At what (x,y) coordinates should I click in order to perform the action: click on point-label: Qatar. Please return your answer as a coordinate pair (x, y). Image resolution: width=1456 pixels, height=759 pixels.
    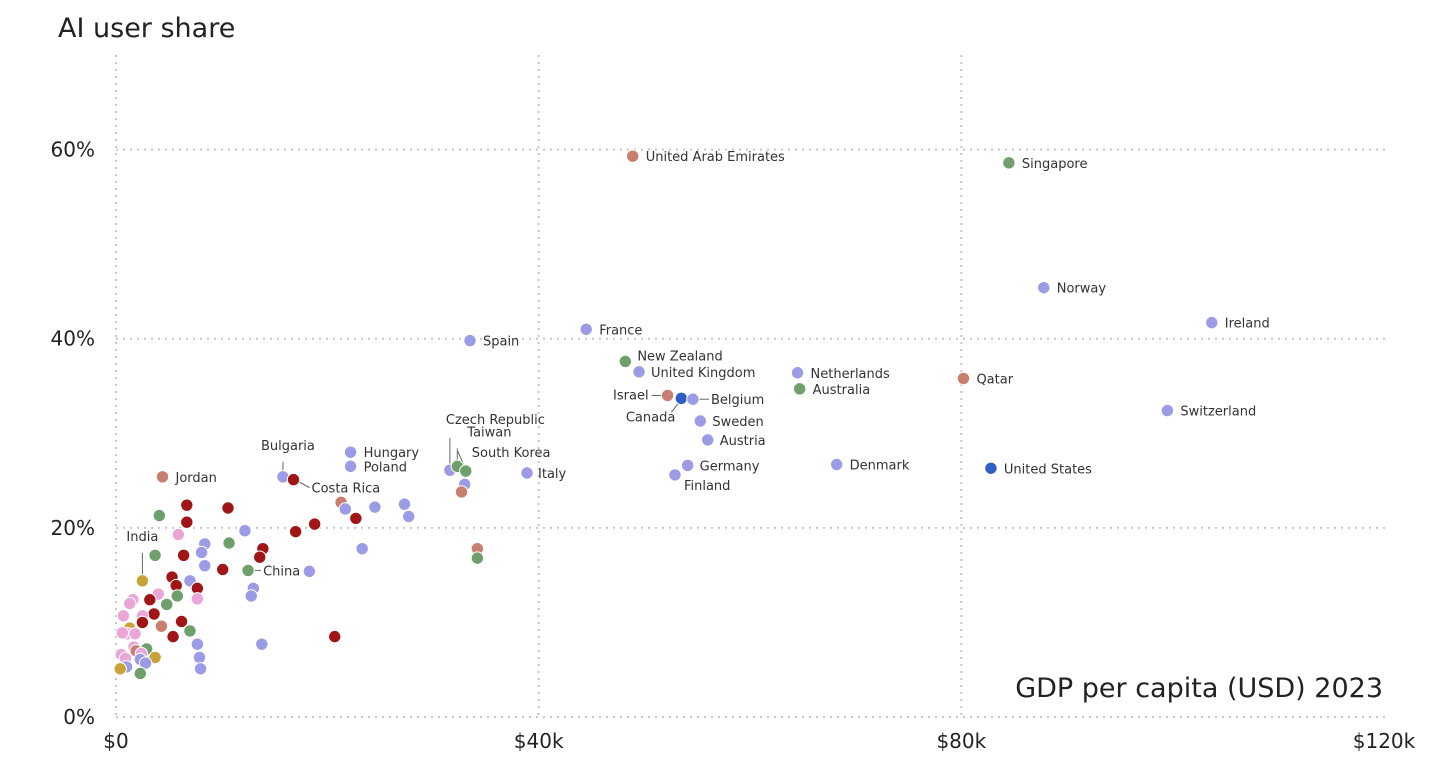
    Looking at the image, I should click on (994, 379).